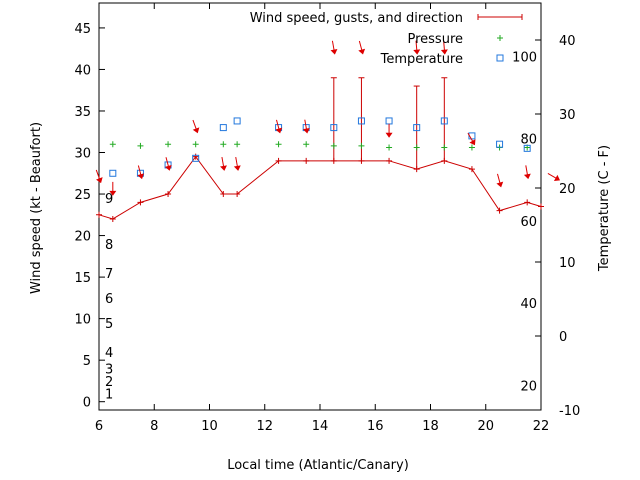 The image size is (640, 480). Describe the element at coordinates (435, 39) in the screenshot. I see `legend-label: Pressure` at that location.